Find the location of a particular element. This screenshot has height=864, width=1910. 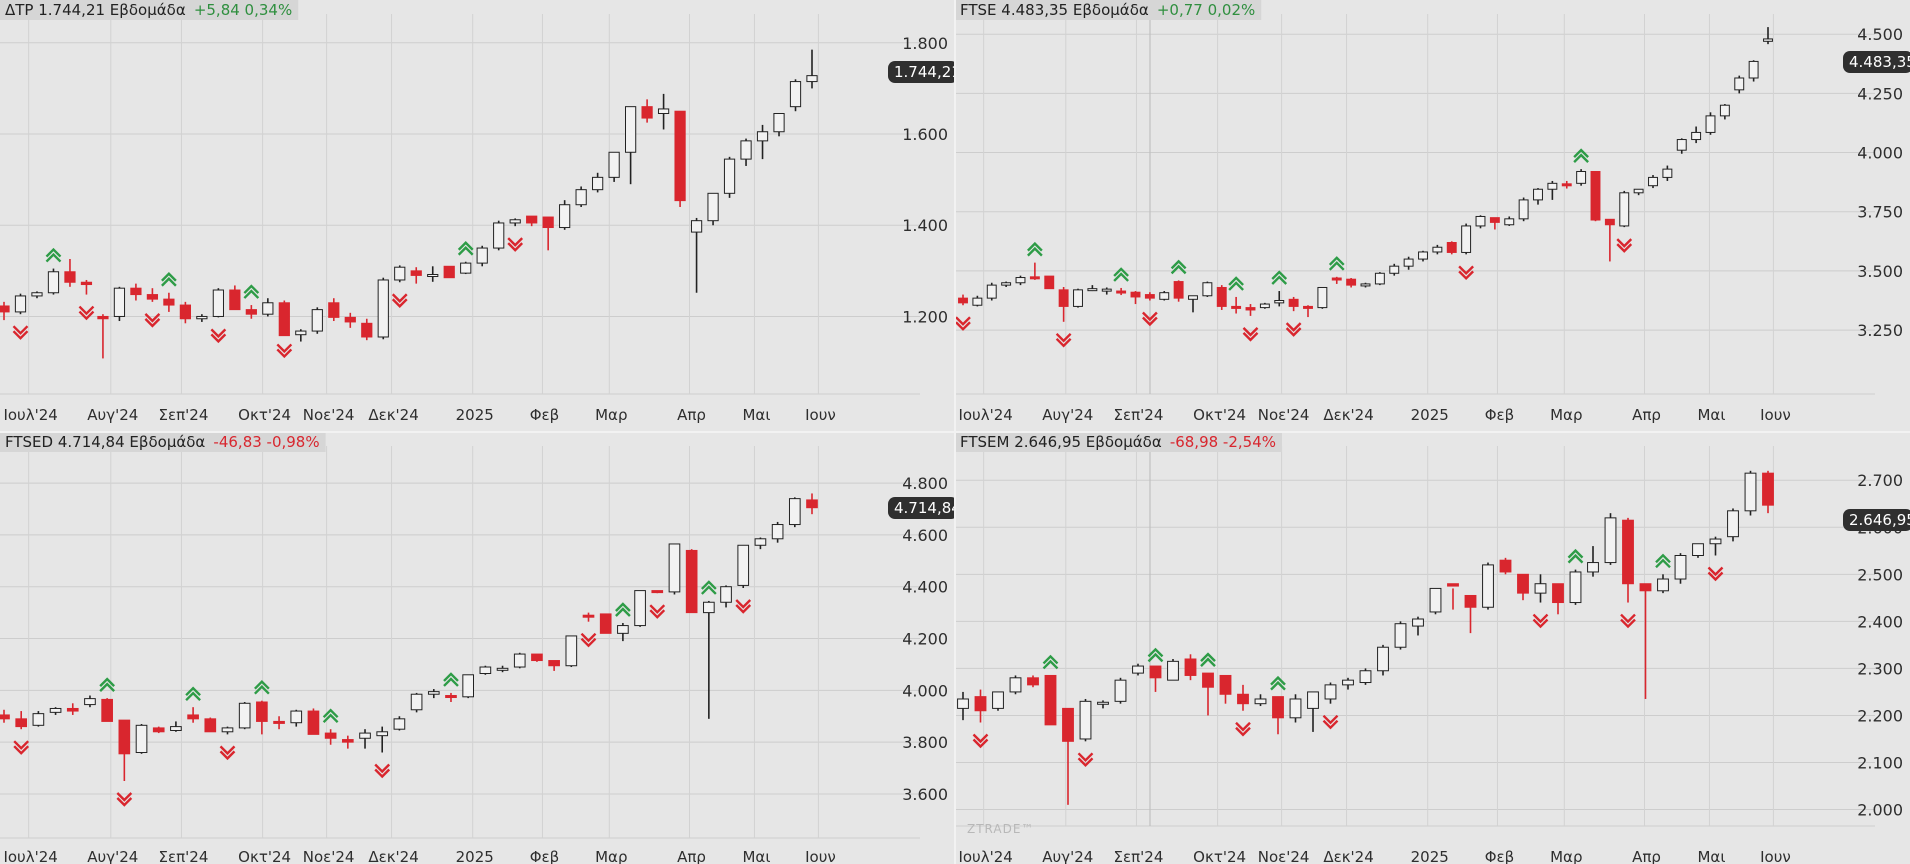

last-price-label: 1.744,21 is located at coordinates (927, 72).